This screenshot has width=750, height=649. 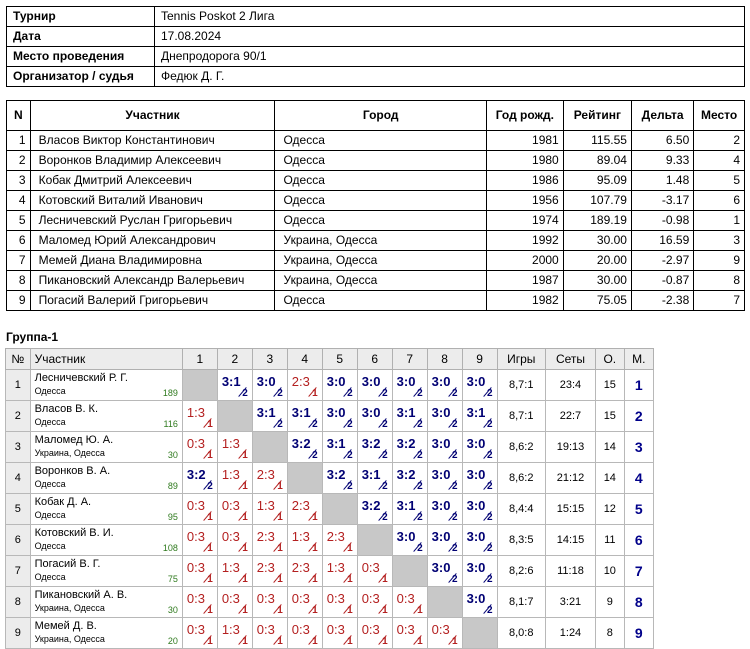 What do you see at coordinates (662, 115) in the screenshot?
I see `participants-header-cell: Дельта` at bounding box center [662, 115].